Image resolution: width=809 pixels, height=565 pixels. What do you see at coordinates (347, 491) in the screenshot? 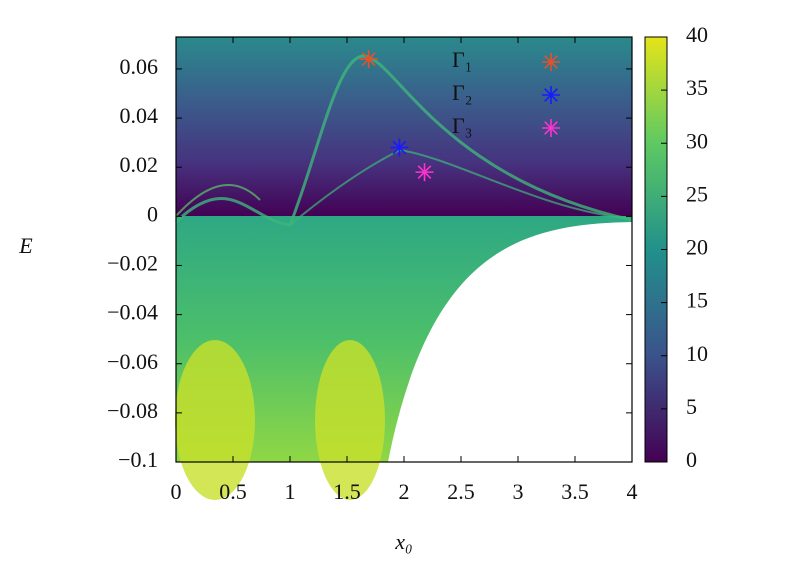
I see `x-tick-label: 1.5` at bounding box center [347, 491].